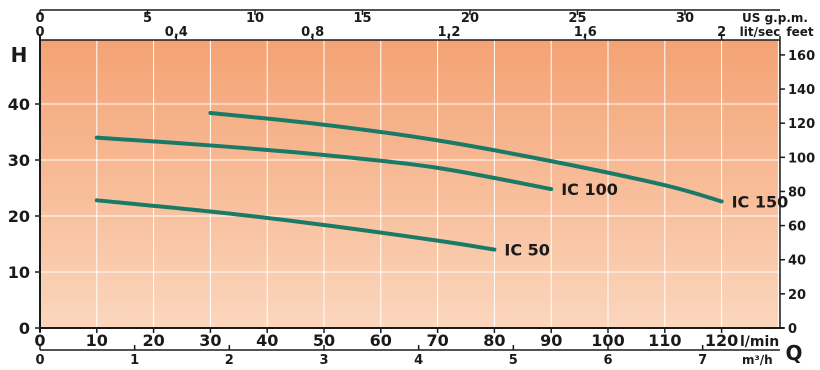  What do you see at coordinates (551, 340) in the screenshot?
I see `x-tick-label-lmin: 90` at bounding box center [551, 340].